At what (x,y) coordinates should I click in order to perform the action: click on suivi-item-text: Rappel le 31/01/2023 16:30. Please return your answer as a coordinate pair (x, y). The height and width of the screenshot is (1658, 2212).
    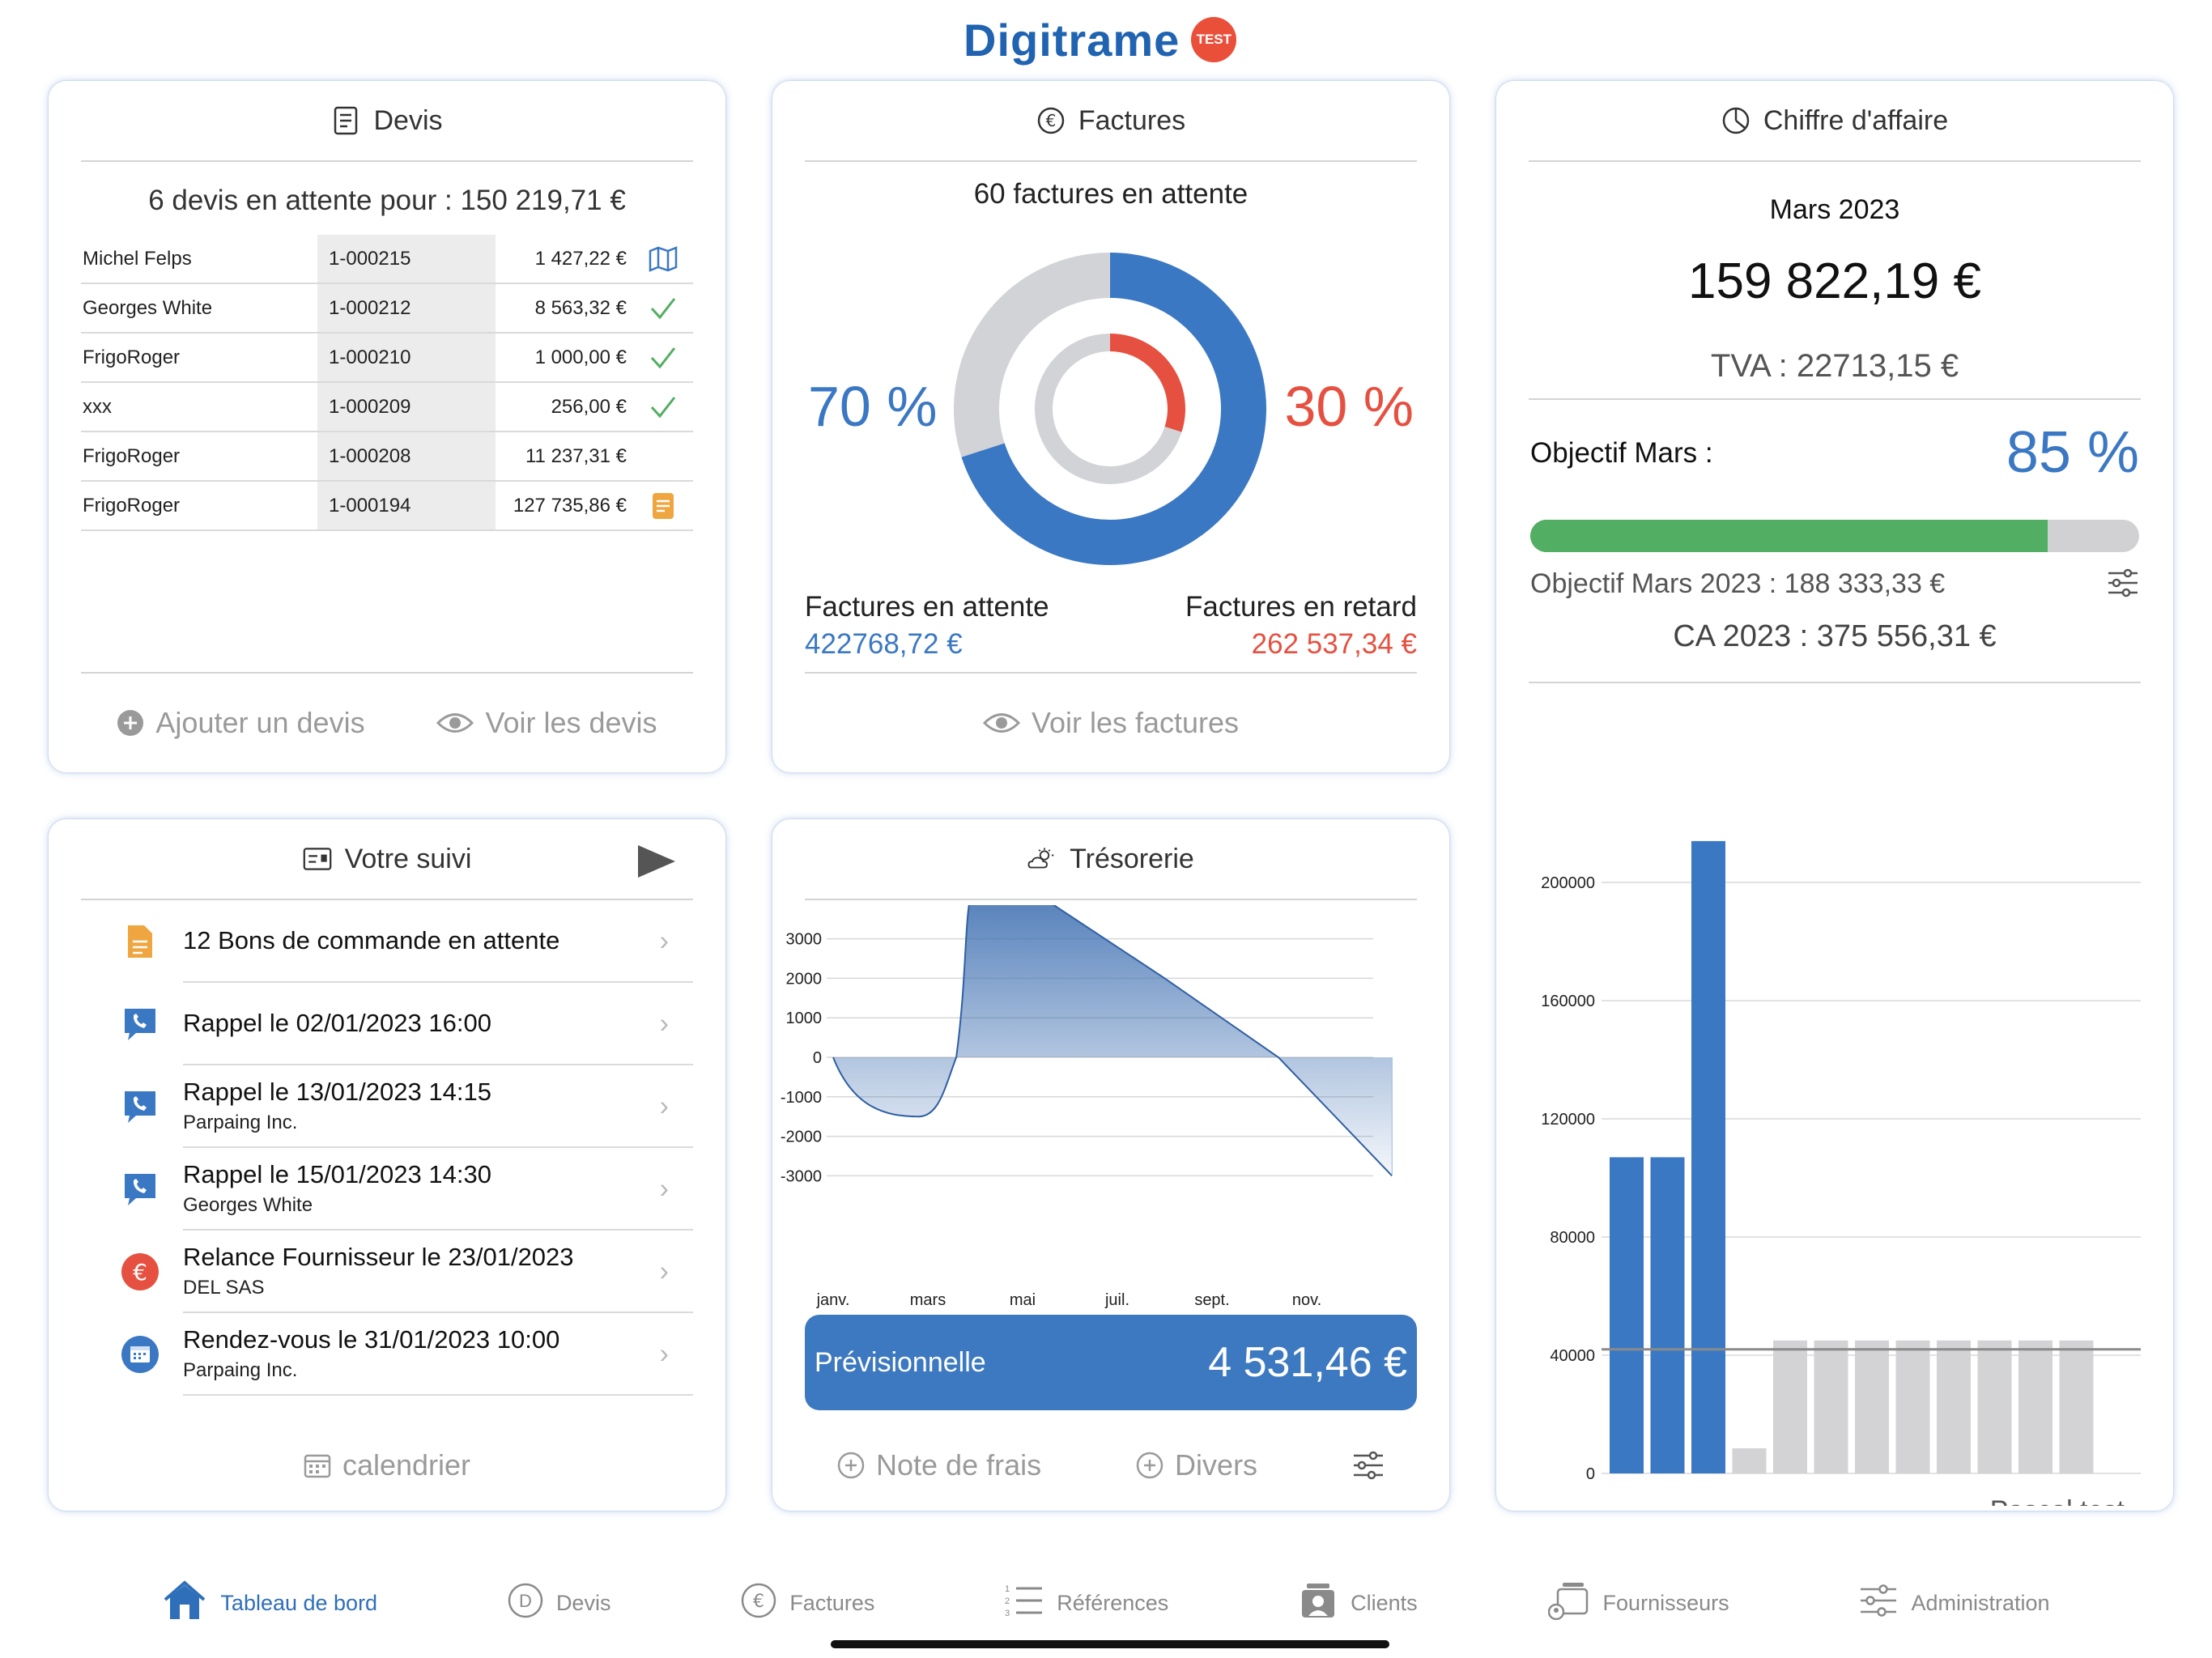
    Looking at the image, I should click on (438, 1408).